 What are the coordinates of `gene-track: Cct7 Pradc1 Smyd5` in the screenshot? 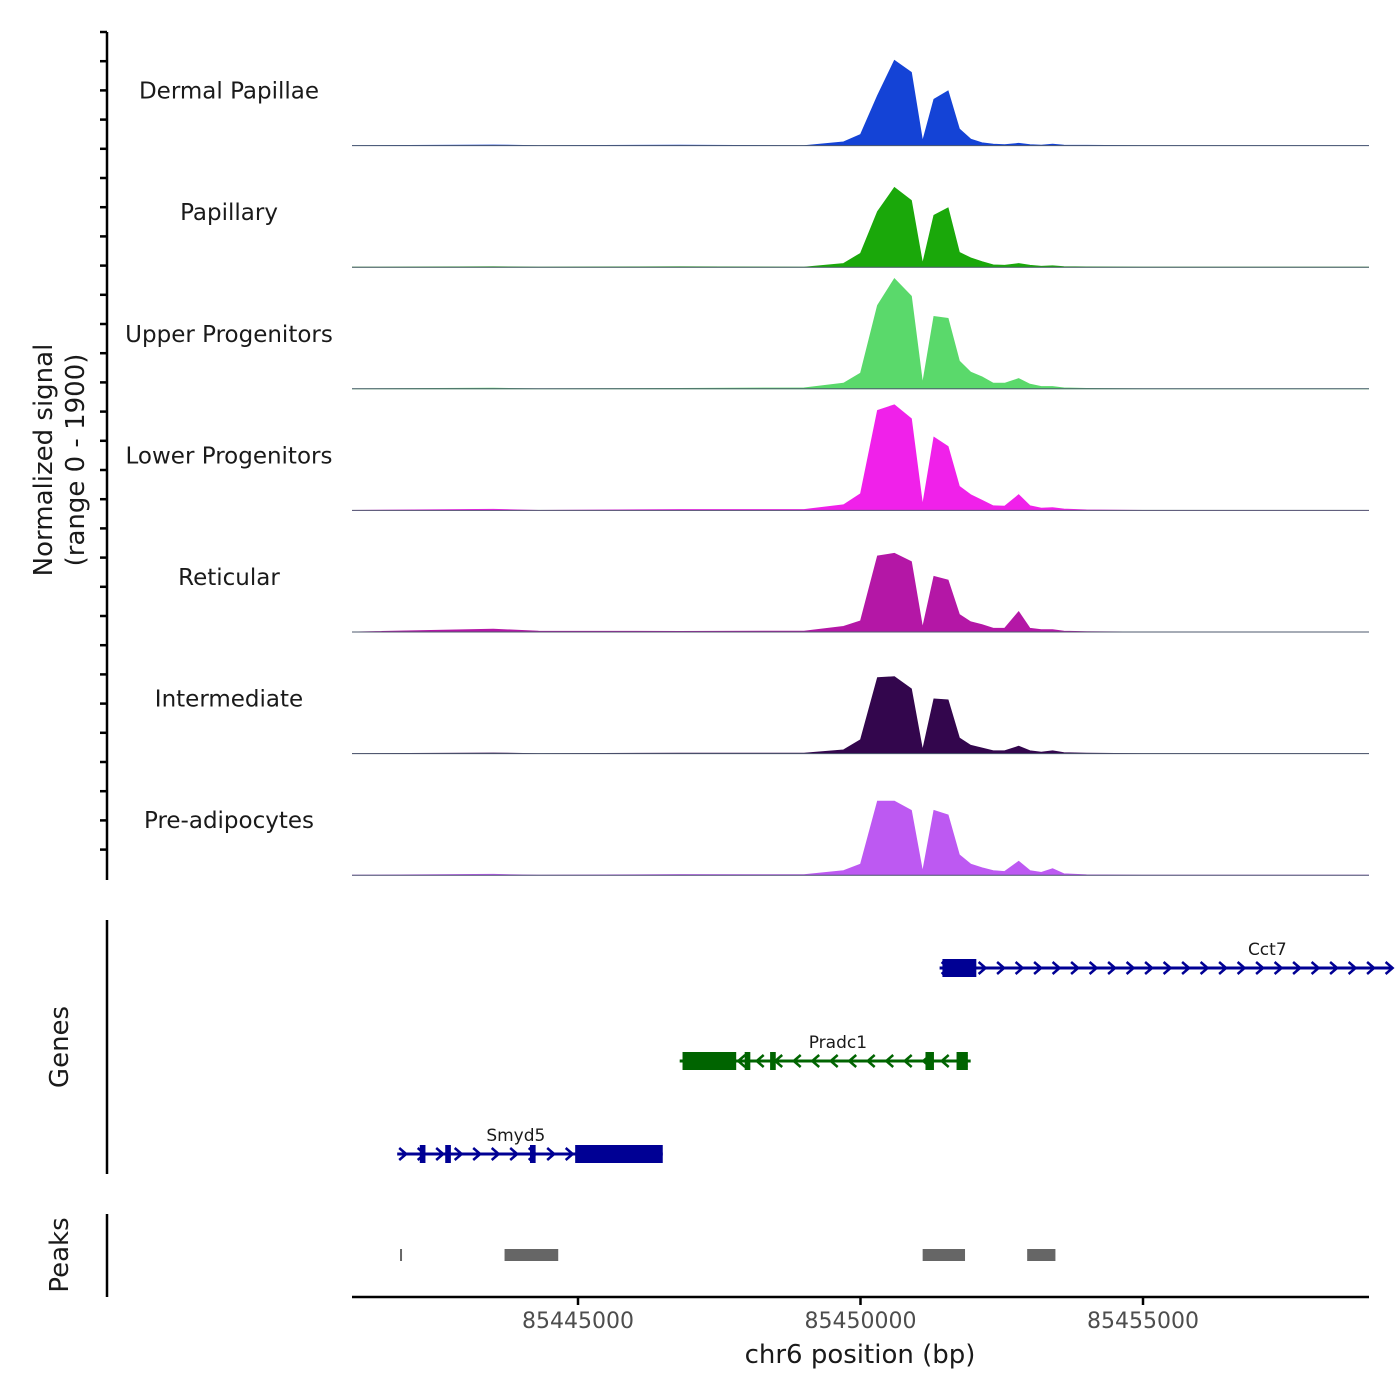 It's located at (896, 1051).